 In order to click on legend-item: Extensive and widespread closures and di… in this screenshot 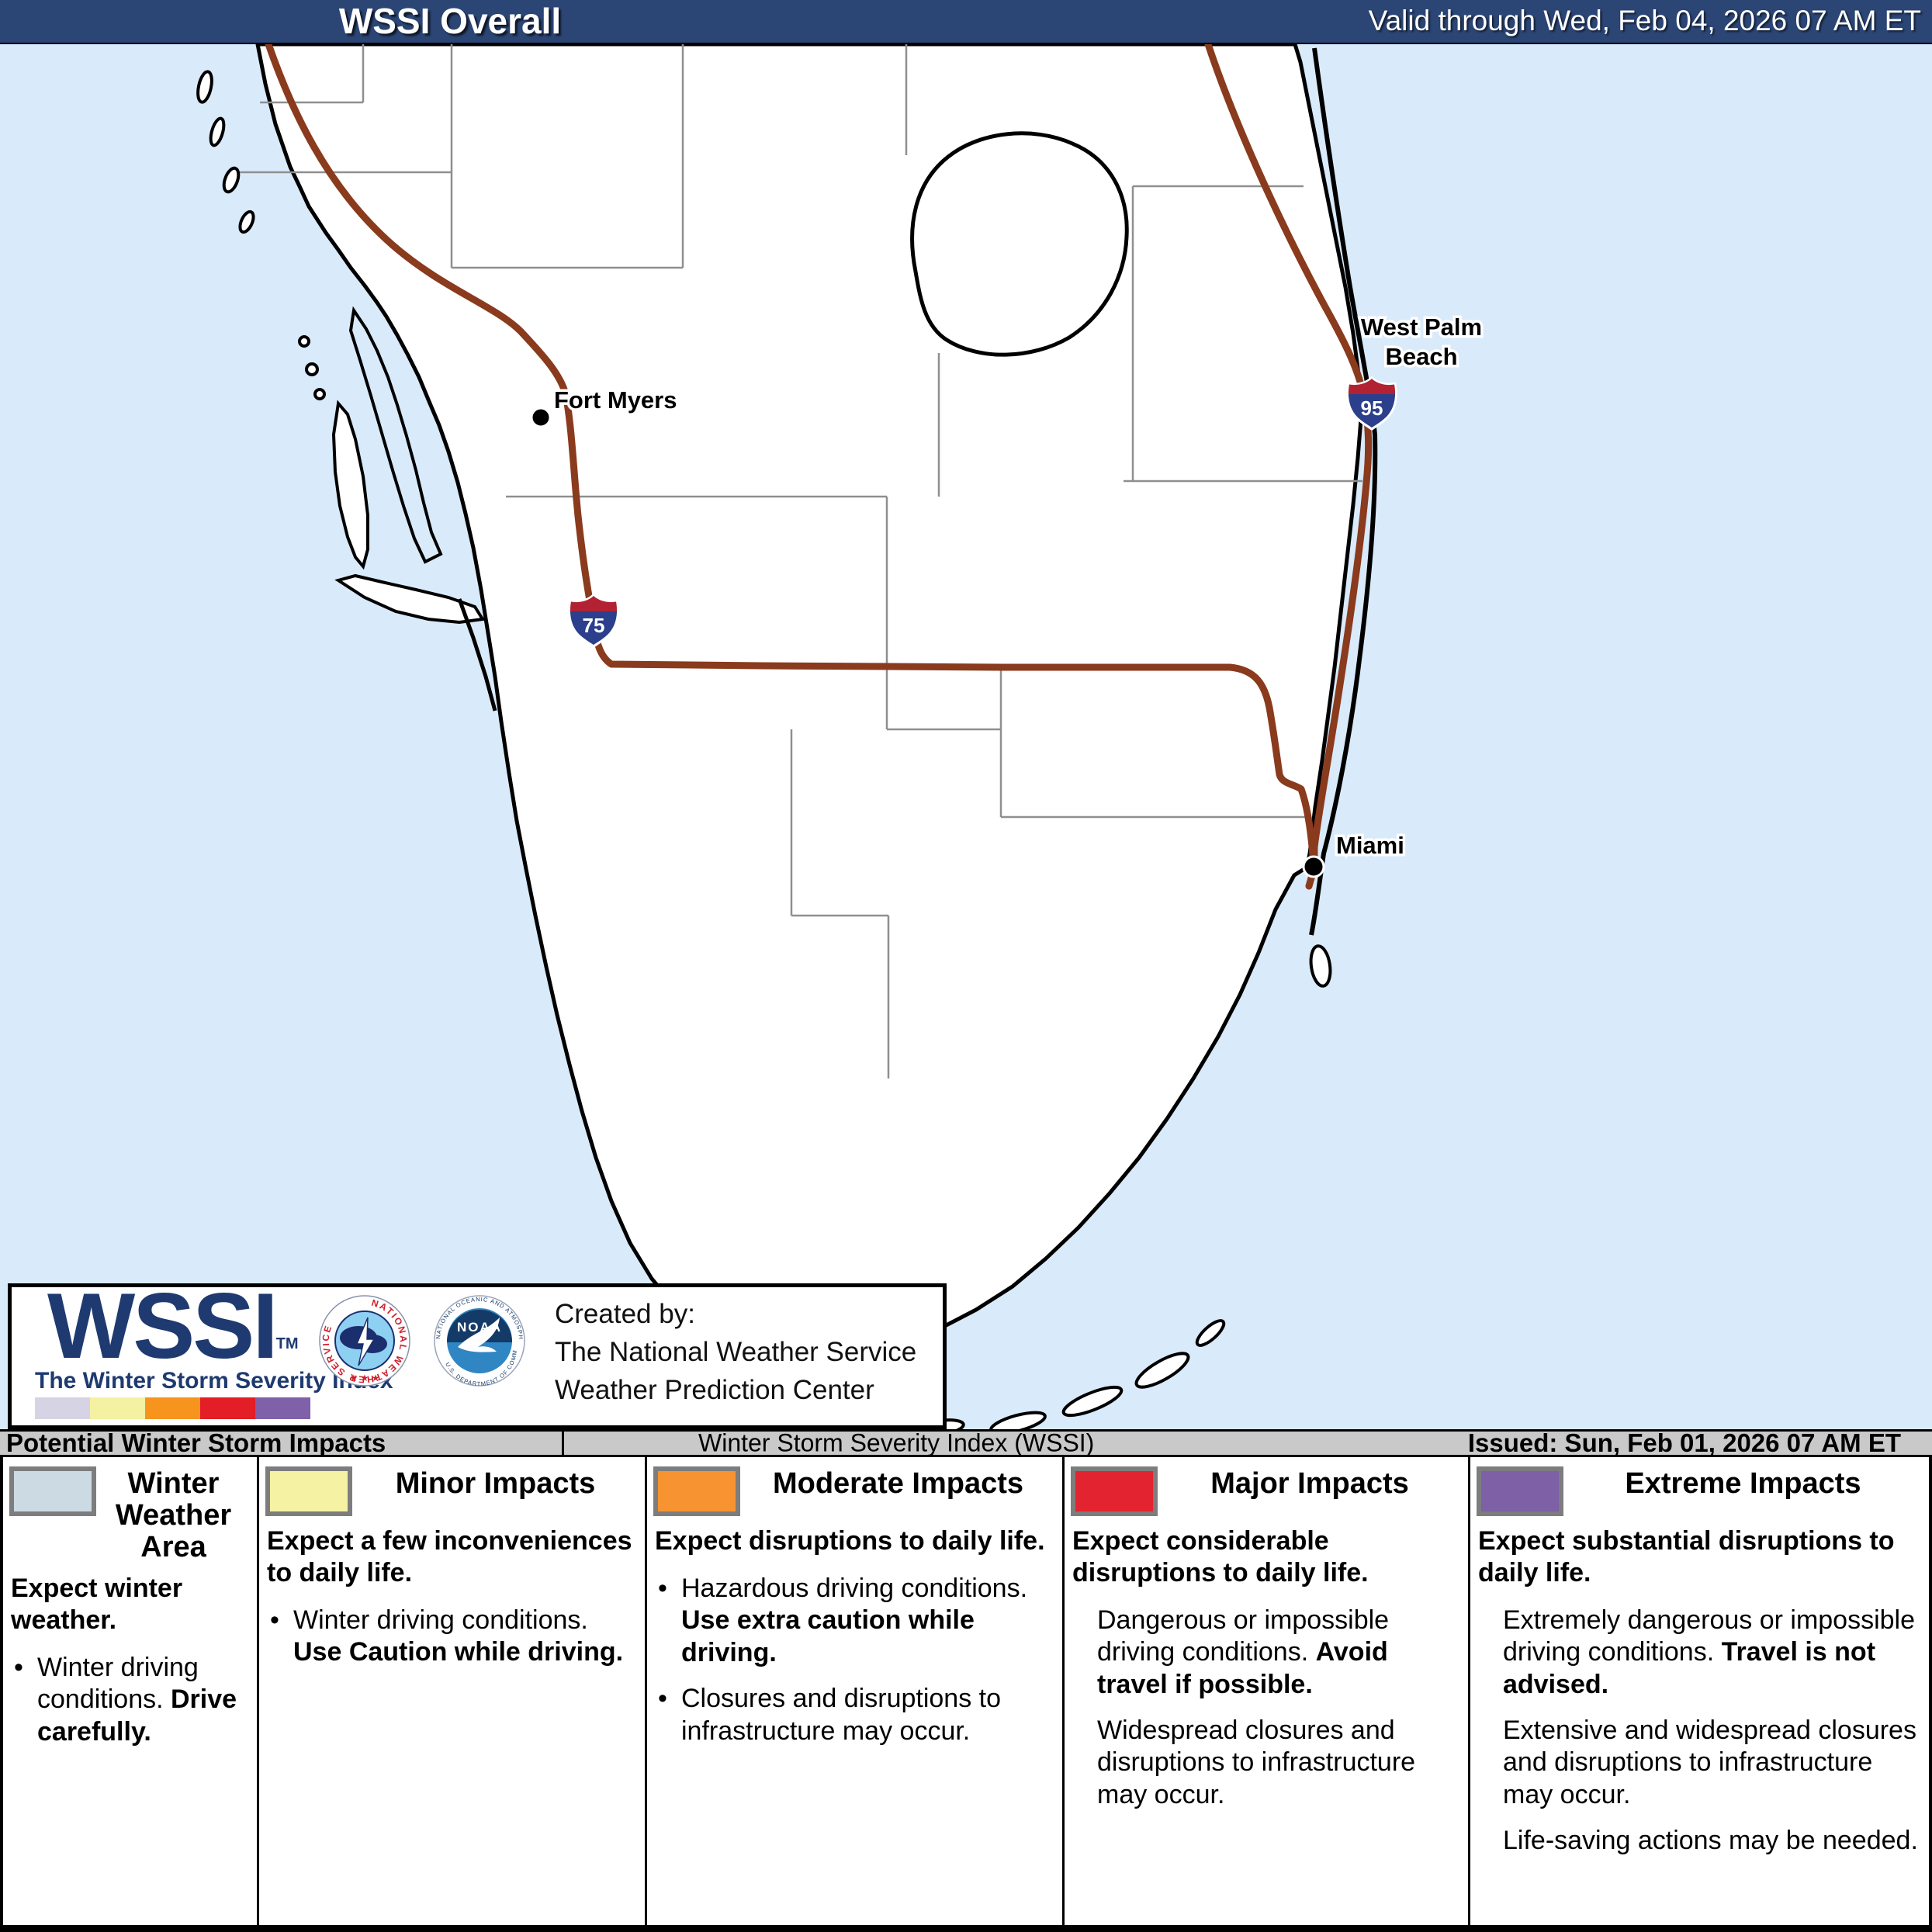, I will do `click(1709, 1762)`.